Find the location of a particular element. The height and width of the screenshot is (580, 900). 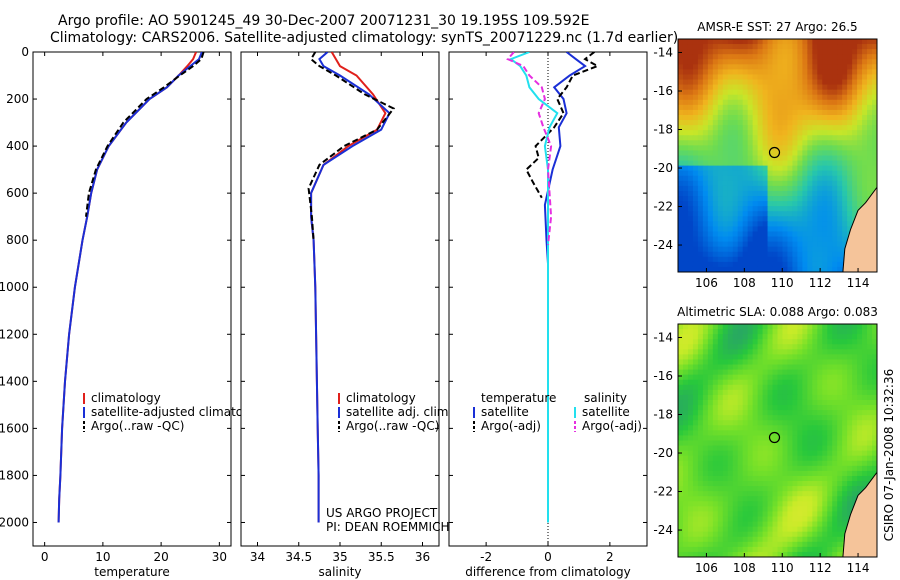

series-line-satellite is located at coordinates (130, 287).